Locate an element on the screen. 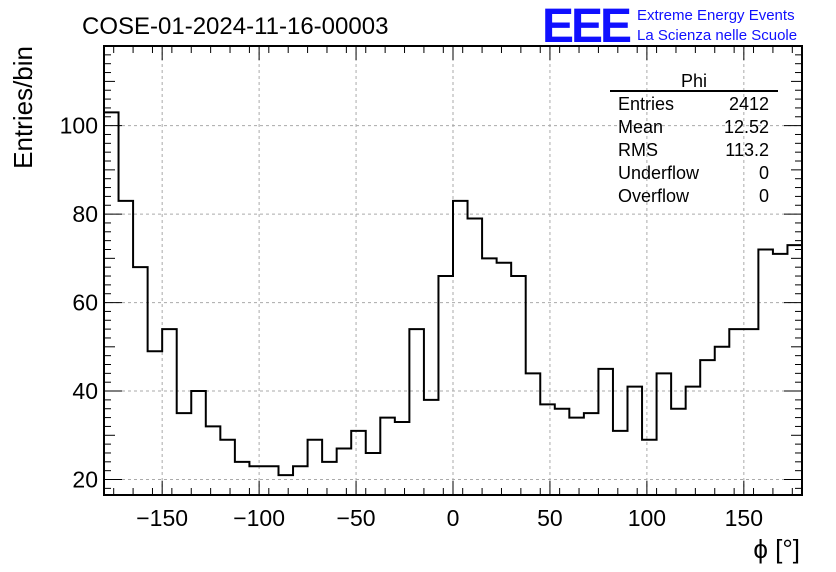 The image size is (836, 572). stats-row-value: 113.2 is located at coordinates (747, 150).